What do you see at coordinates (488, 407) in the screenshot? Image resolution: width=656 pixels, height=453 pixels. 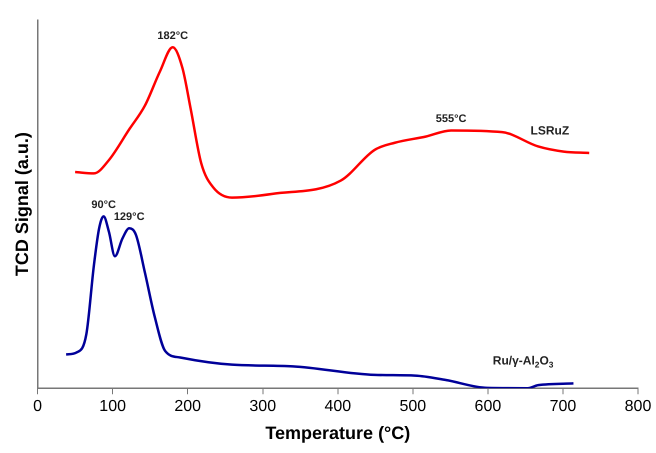 I see `x-tick-label: 600` at bounding box center [488, 407].